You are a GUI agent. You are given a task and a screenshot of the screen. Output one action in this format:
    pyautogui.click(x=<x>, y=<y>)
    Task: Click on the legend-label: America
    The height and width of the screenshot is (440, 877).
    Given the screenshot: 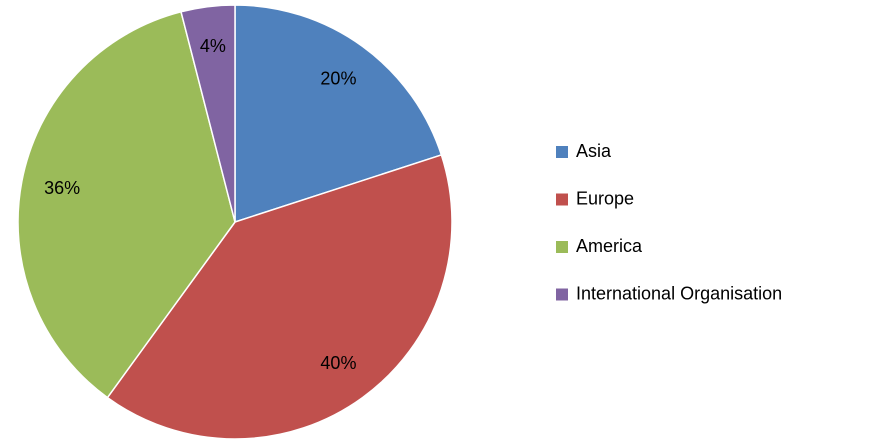 What is the action you would take?
    pyautogui.click(x=609, y=246)
    